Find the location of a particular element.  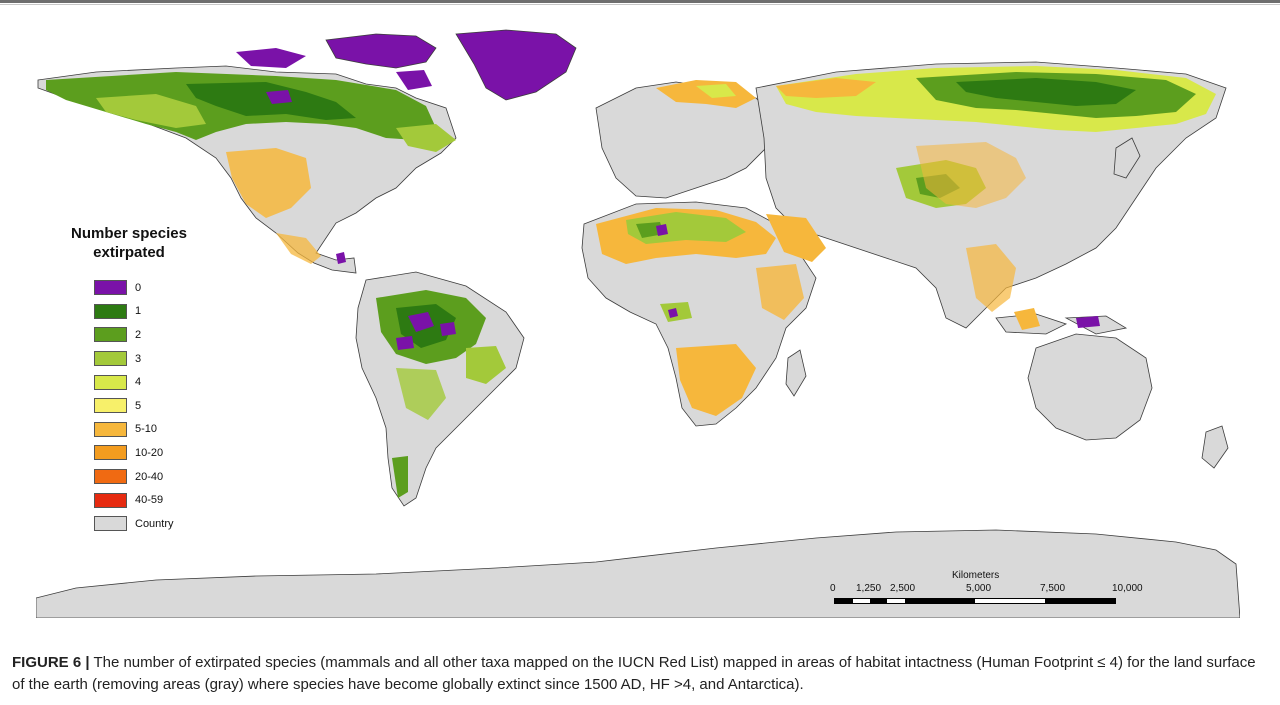

scale-tick-label: 2,500 is located at coordinates (903, 588).